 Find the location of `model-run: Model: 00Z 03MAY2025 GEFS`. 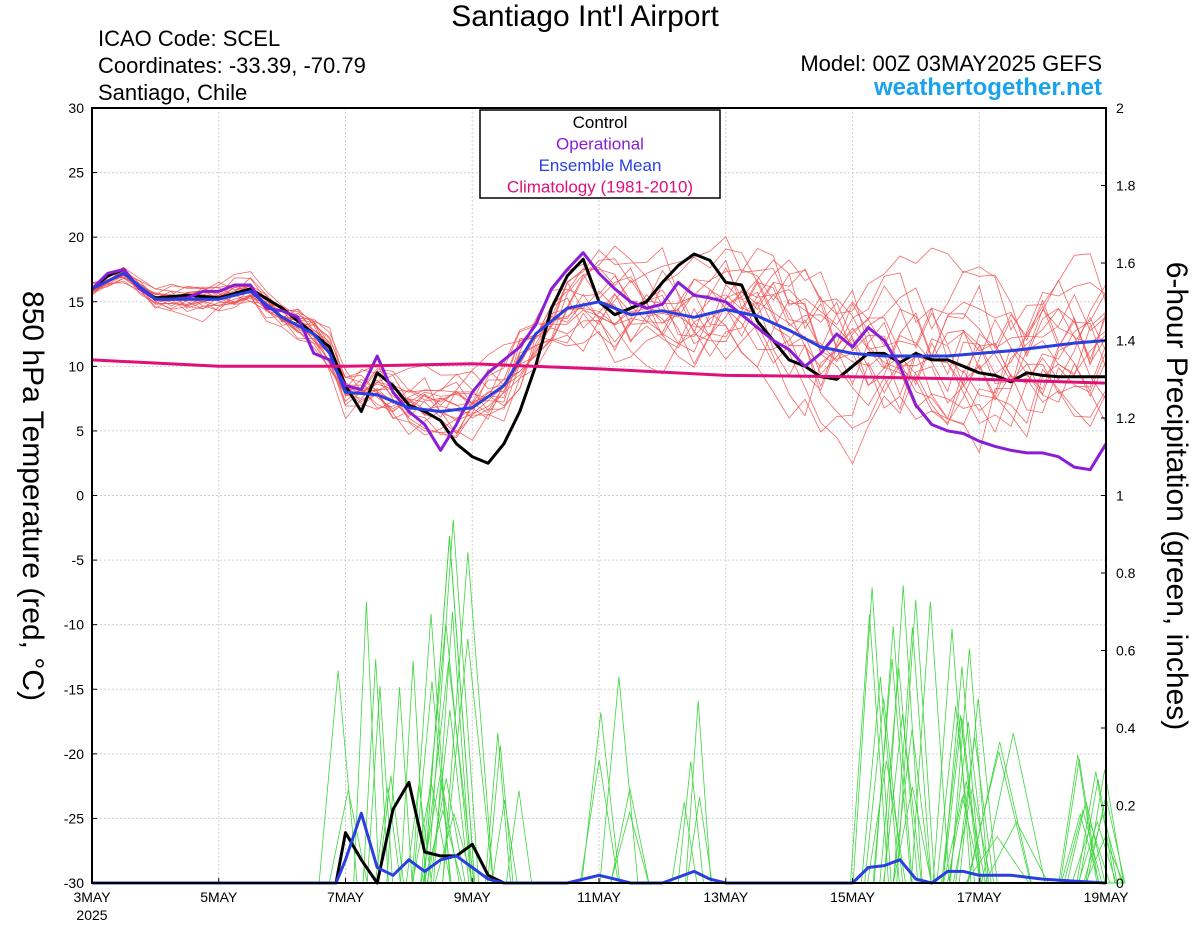

model-run: Model: 00Z 03MAY2025 GEFS is located at coordinates (951, 63).